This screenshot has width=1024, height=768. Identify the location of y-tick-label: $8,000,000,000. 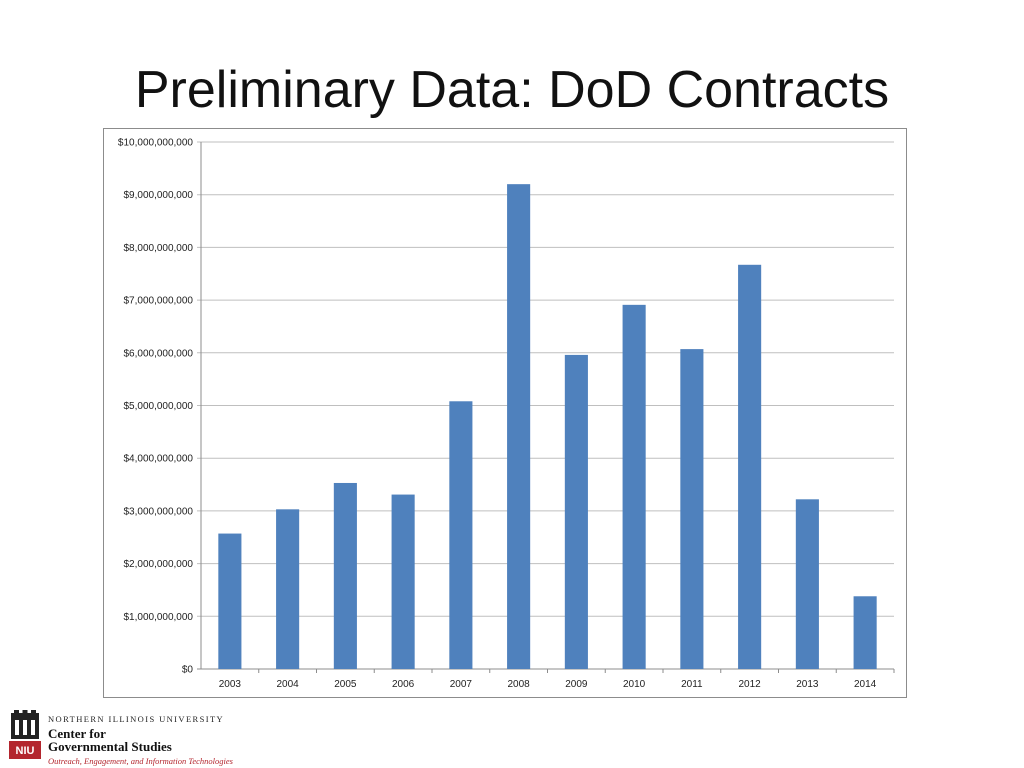
(158, 248).